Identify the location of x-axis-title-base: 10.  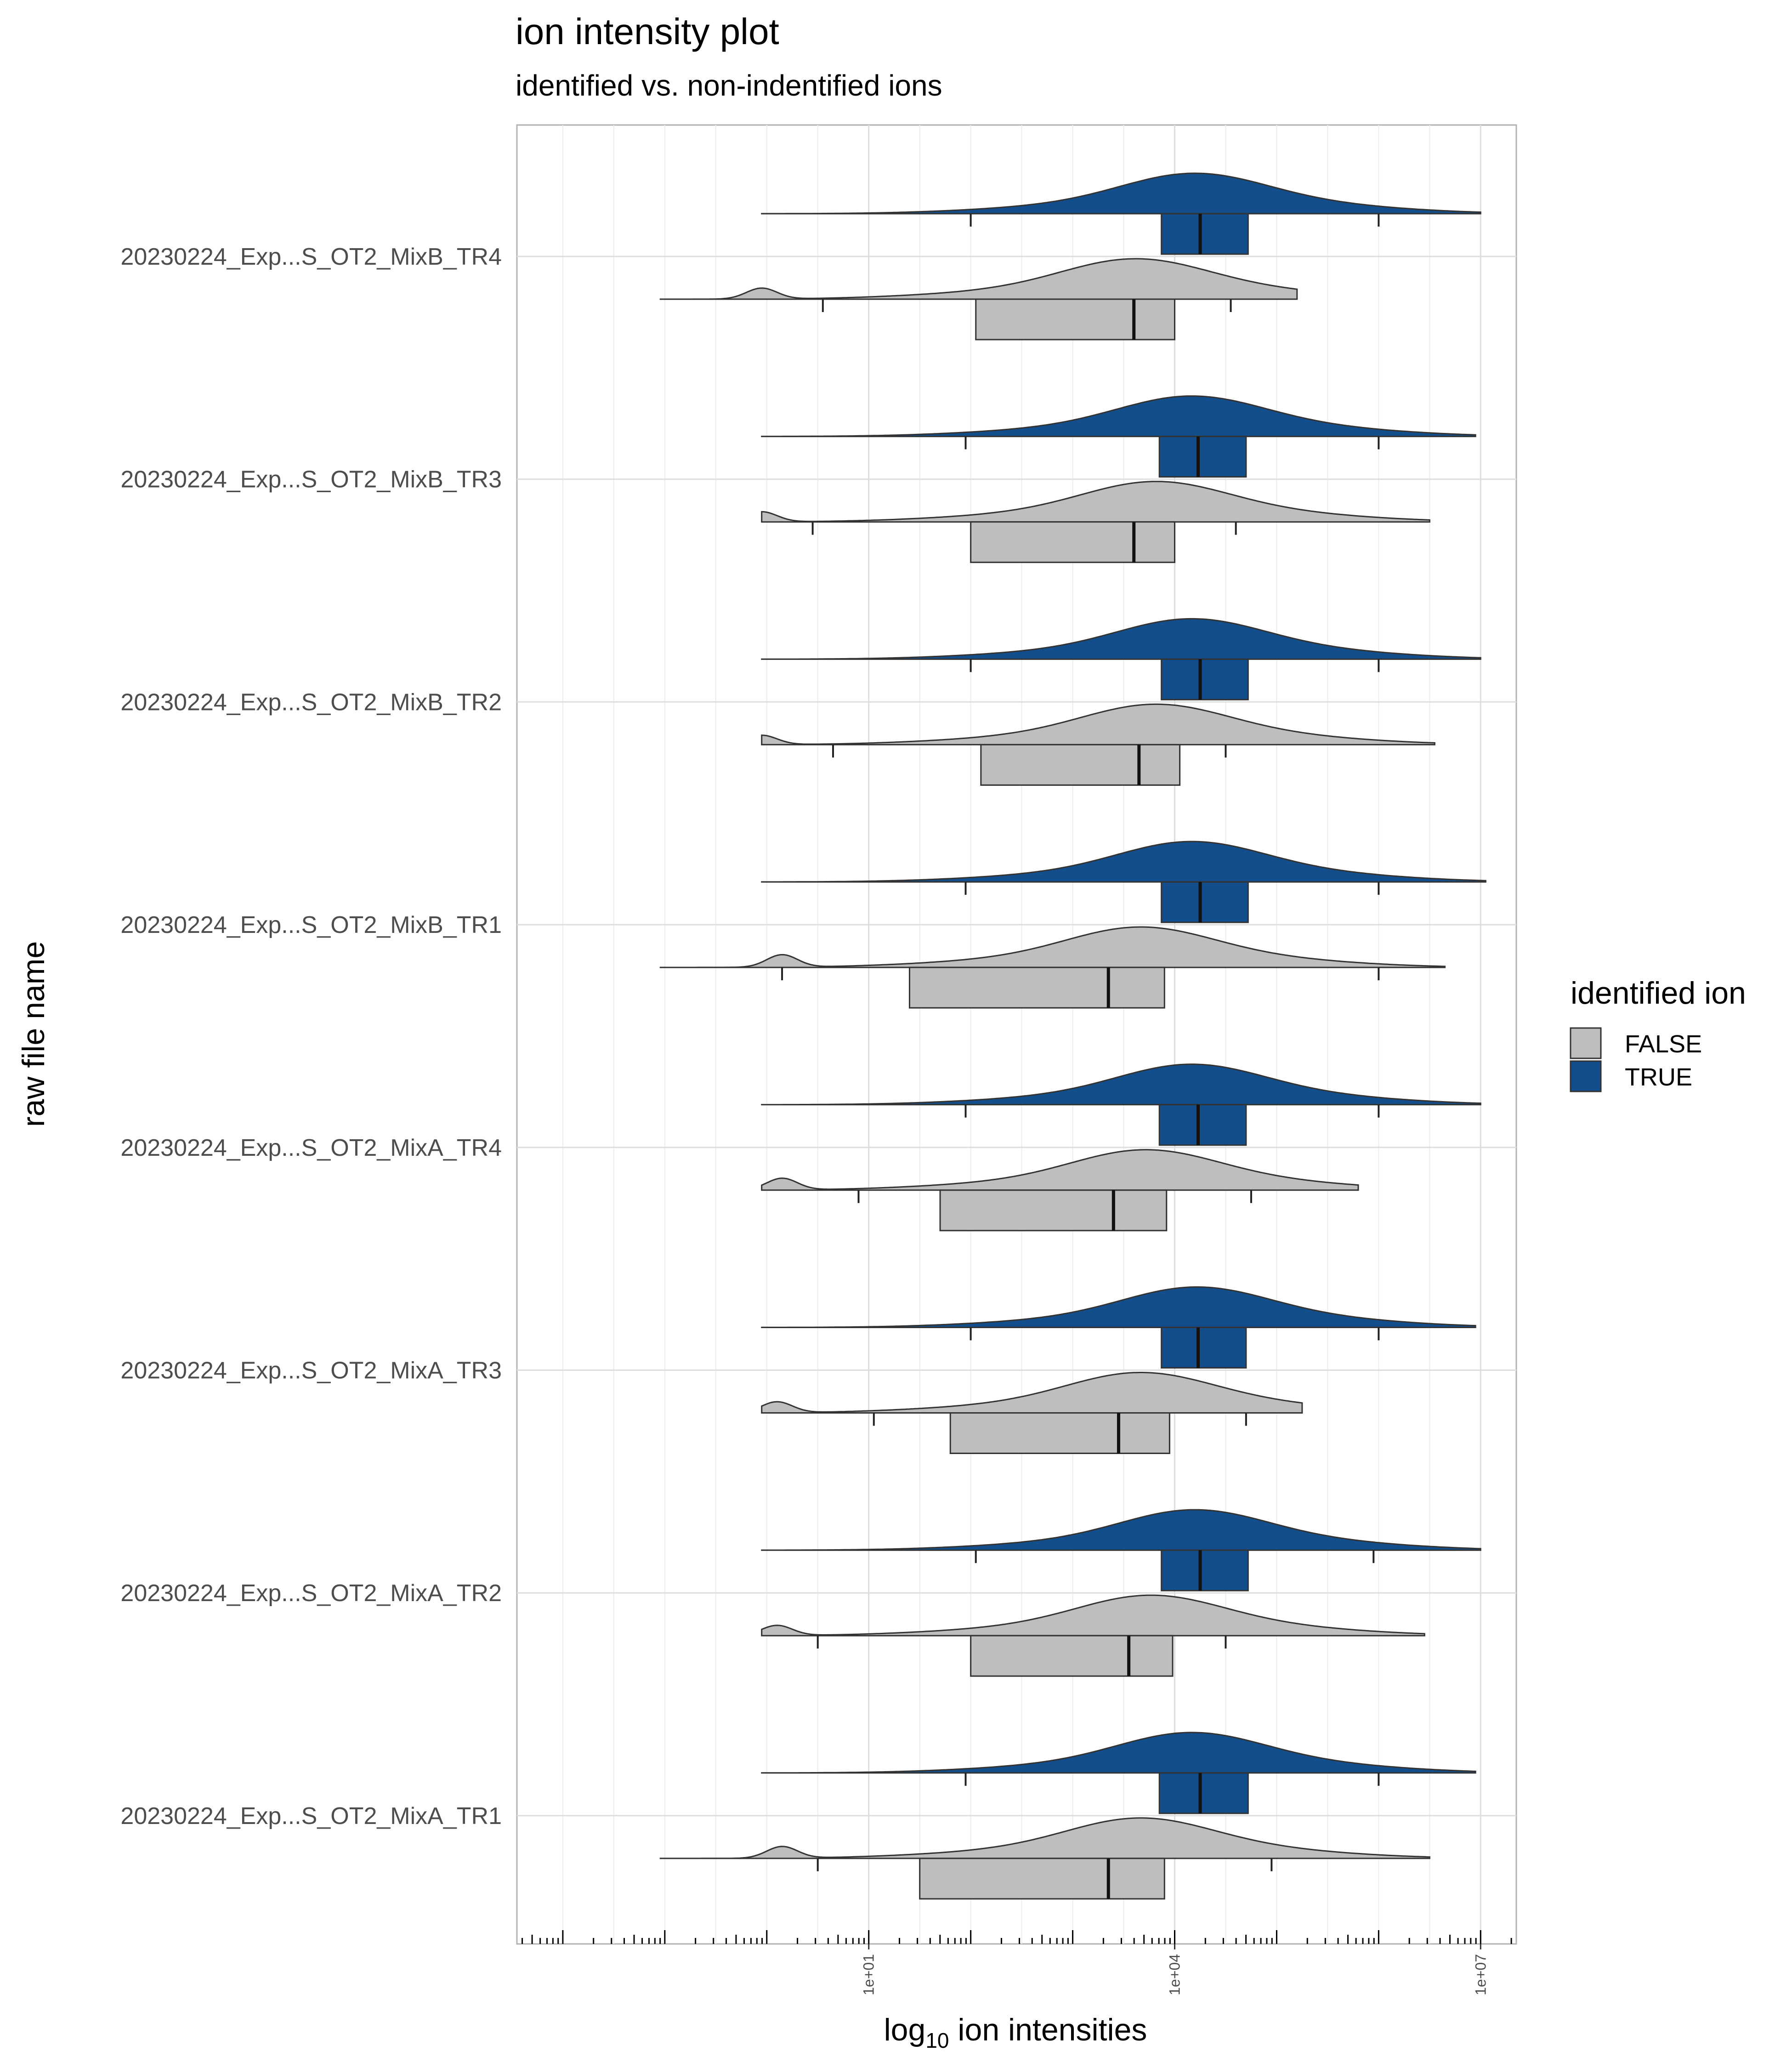
(937, 2040).